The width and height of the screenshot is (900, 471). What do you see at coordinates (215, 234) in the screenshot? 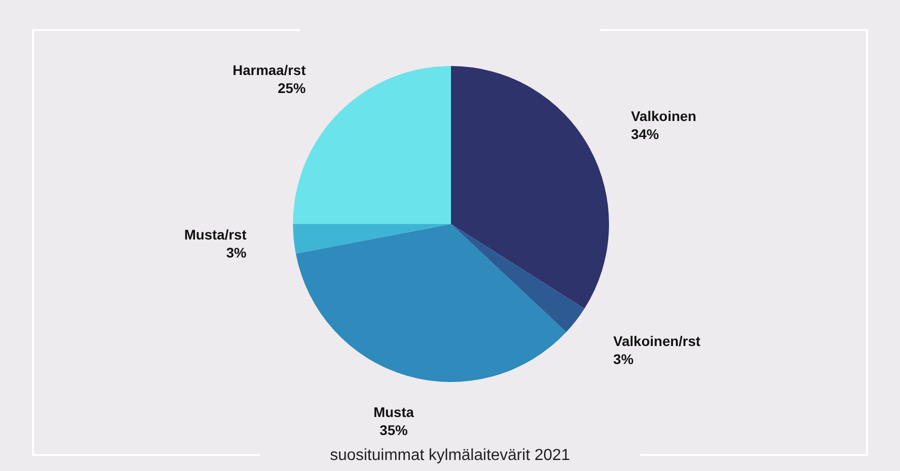
I see `slice-label: Musta/rst` at bounding box center [215, 234].